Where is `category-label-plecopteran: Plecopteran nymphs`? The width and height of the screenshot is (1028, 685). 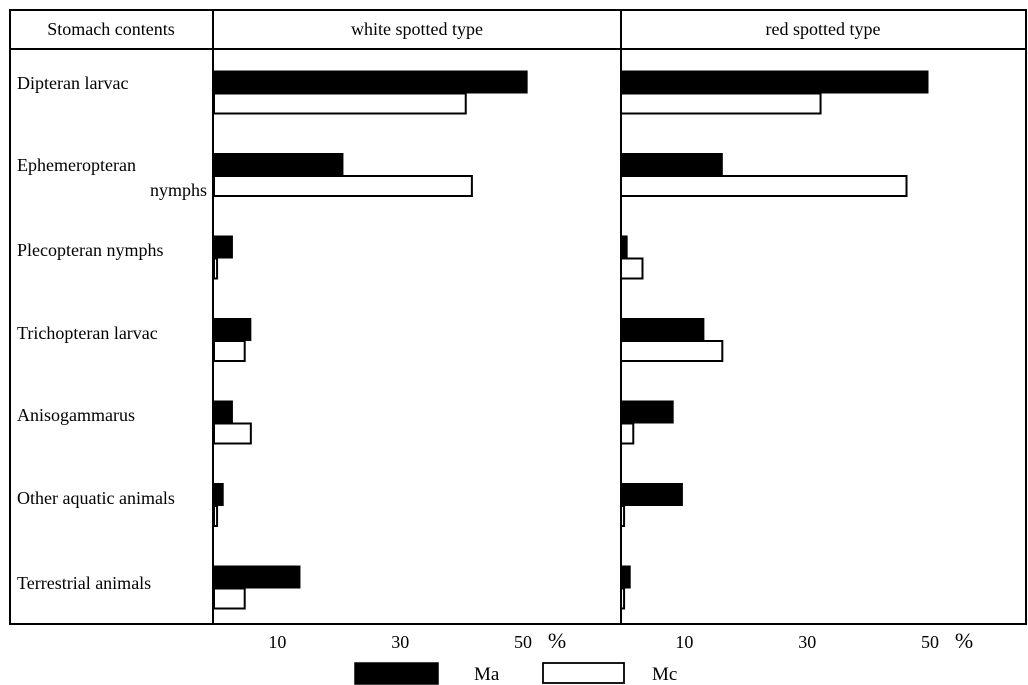 category-label-plecopteran: Plecopteran nymphs is located at coordinates (90, 250).